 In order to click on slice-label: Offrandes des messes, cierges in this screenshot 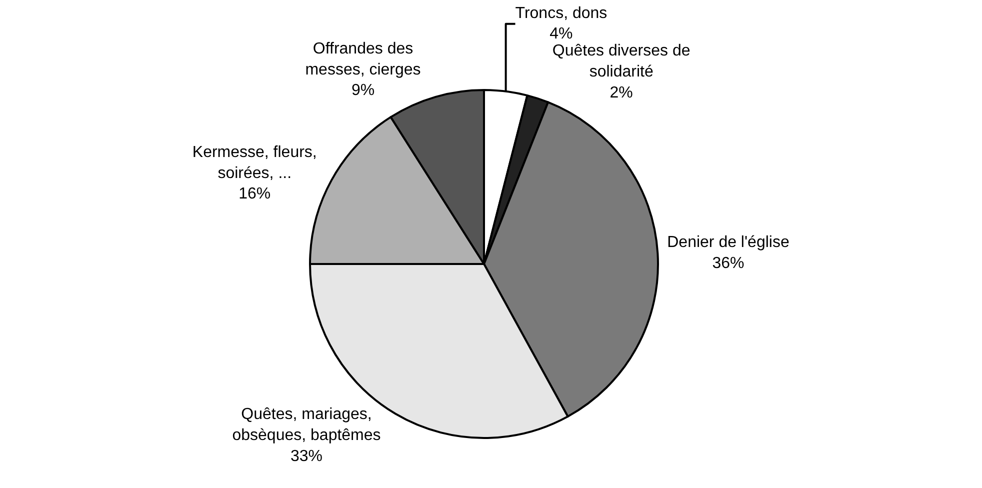, I will do `click(363, 59)`.